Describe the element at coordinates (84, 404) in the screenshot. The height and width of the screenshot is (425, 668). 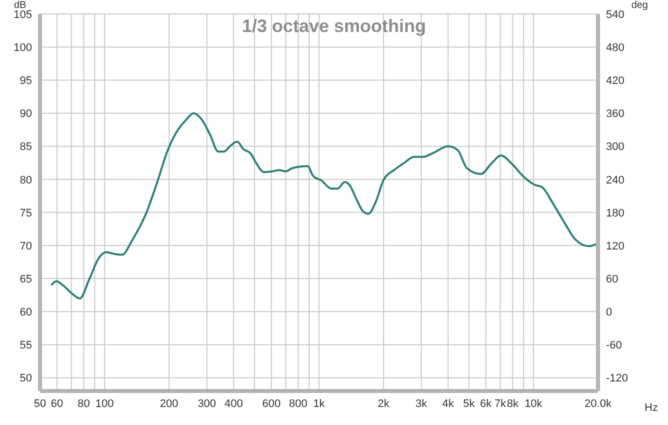
I see `x-tick-label: 80` at that location.